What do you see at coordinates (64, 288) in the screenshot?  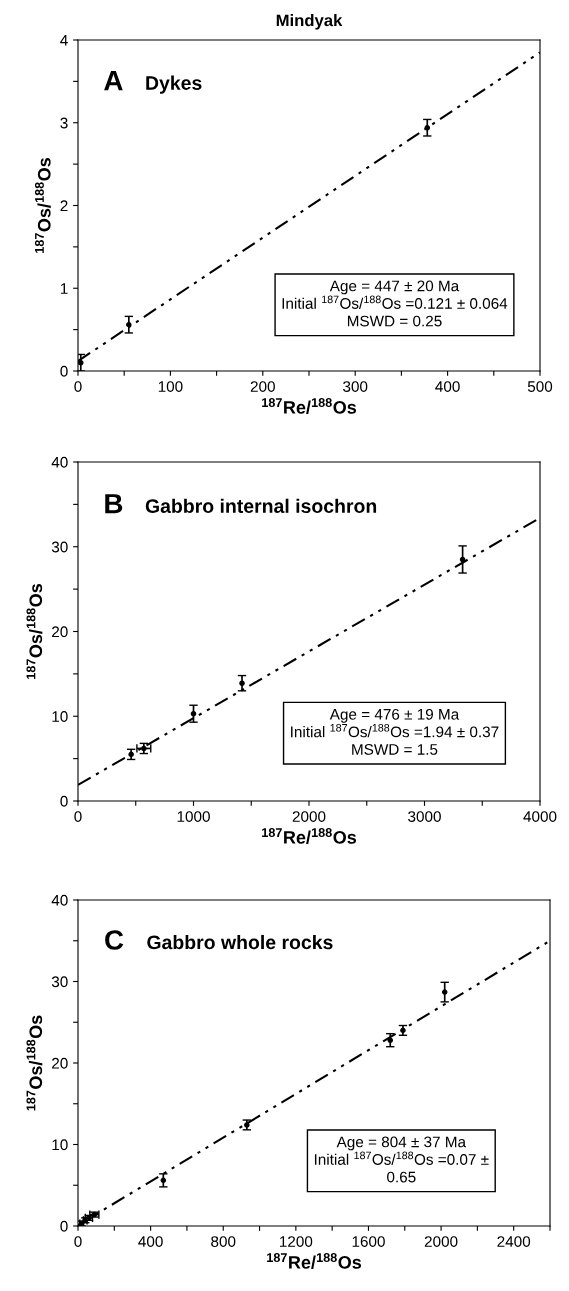 I see `y-tick-label: 1` at bounding box center [64, 288].